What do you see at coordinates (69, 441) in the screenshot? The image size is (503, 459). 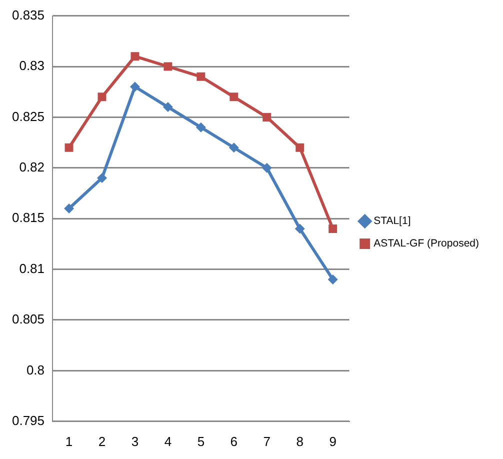 I see `x-tick-label: 1` at bounding box center [69, 441].